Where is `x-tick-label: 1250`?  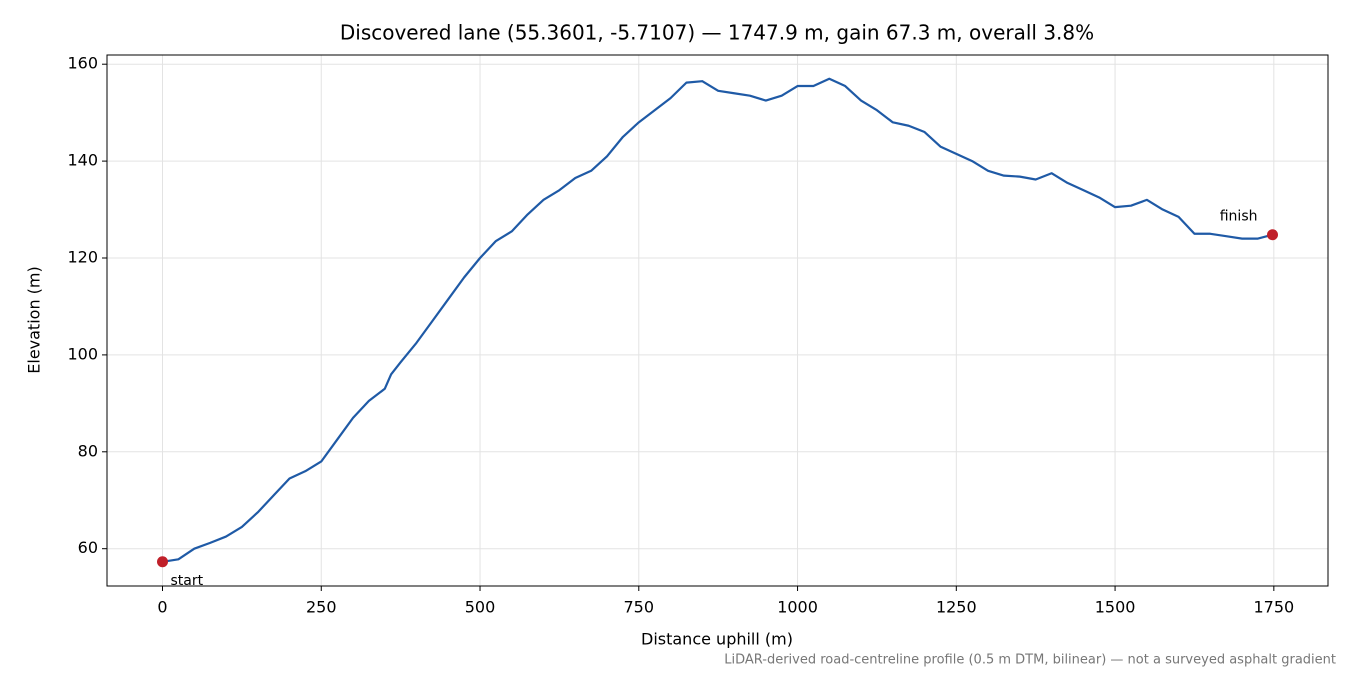
x-tick-label: 1250 is located at coordinates (956, 607).